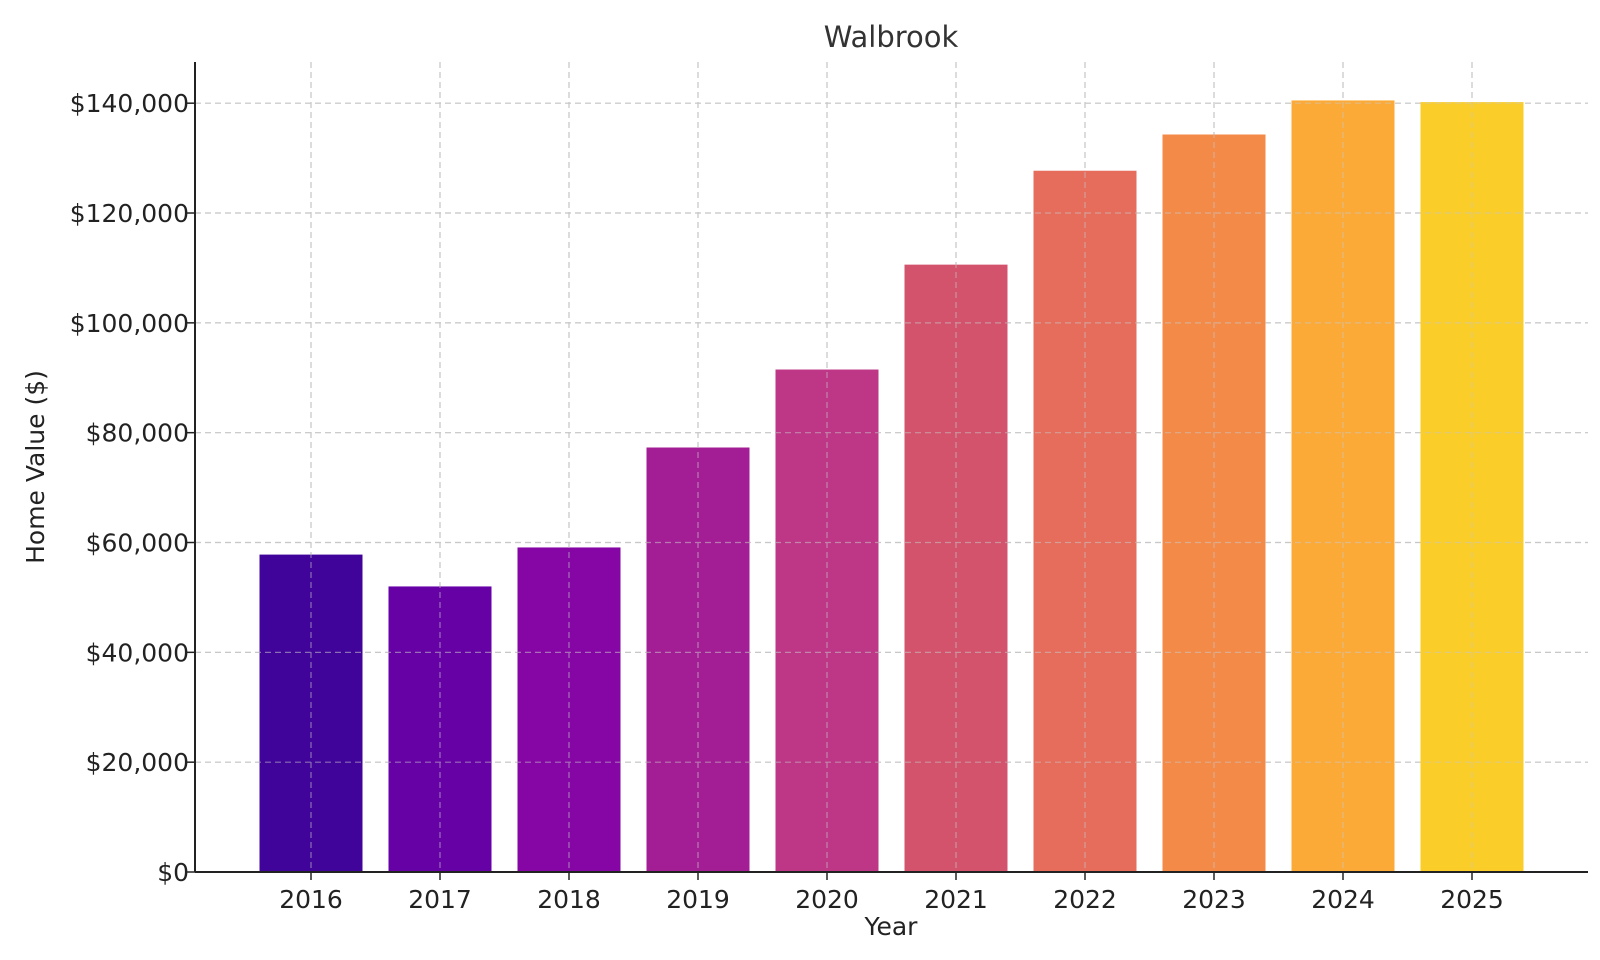 This screenshot has width=1600, height=960. Describe the element at coordinates (129, 213) in the screenshot. I see `y-tick-label: $120,000` at that location.